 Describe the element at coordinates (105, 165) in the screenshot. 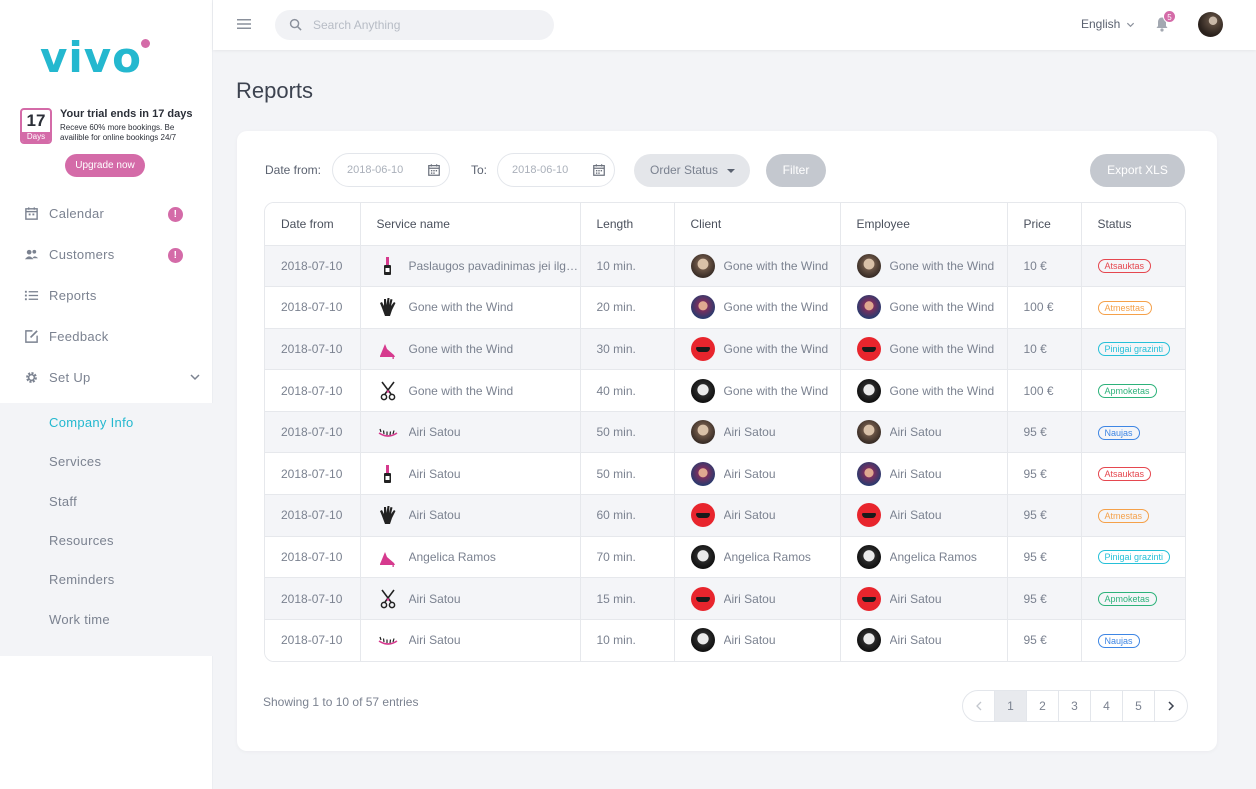

I see `upgrade-now-button: Upgrade now` at that location.